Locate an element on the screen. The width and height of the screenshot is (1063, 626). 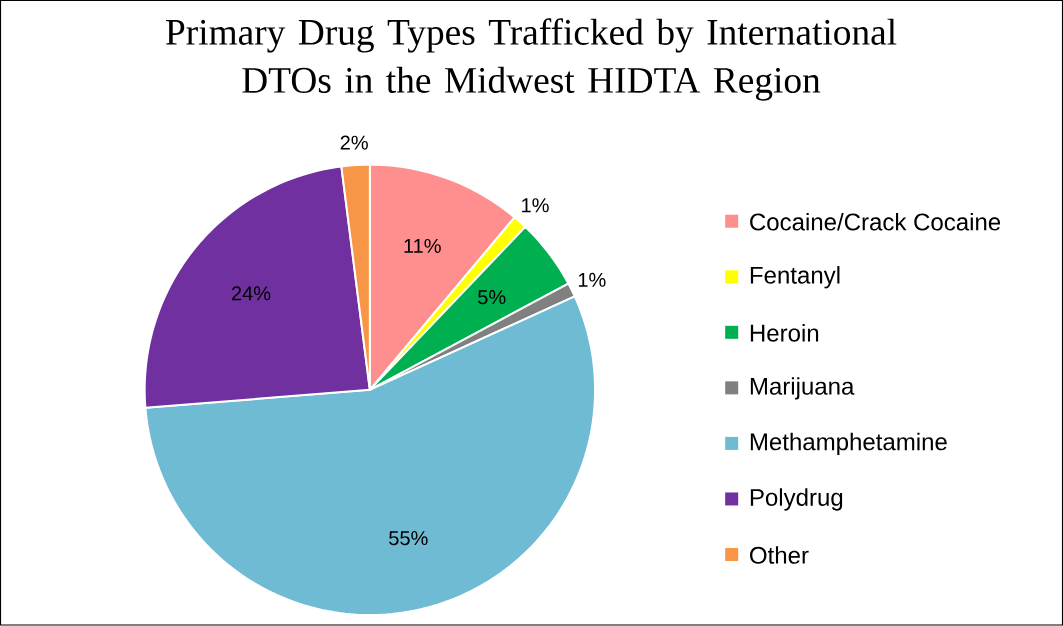
data-label: 11% is located at coordinates (422, 246).